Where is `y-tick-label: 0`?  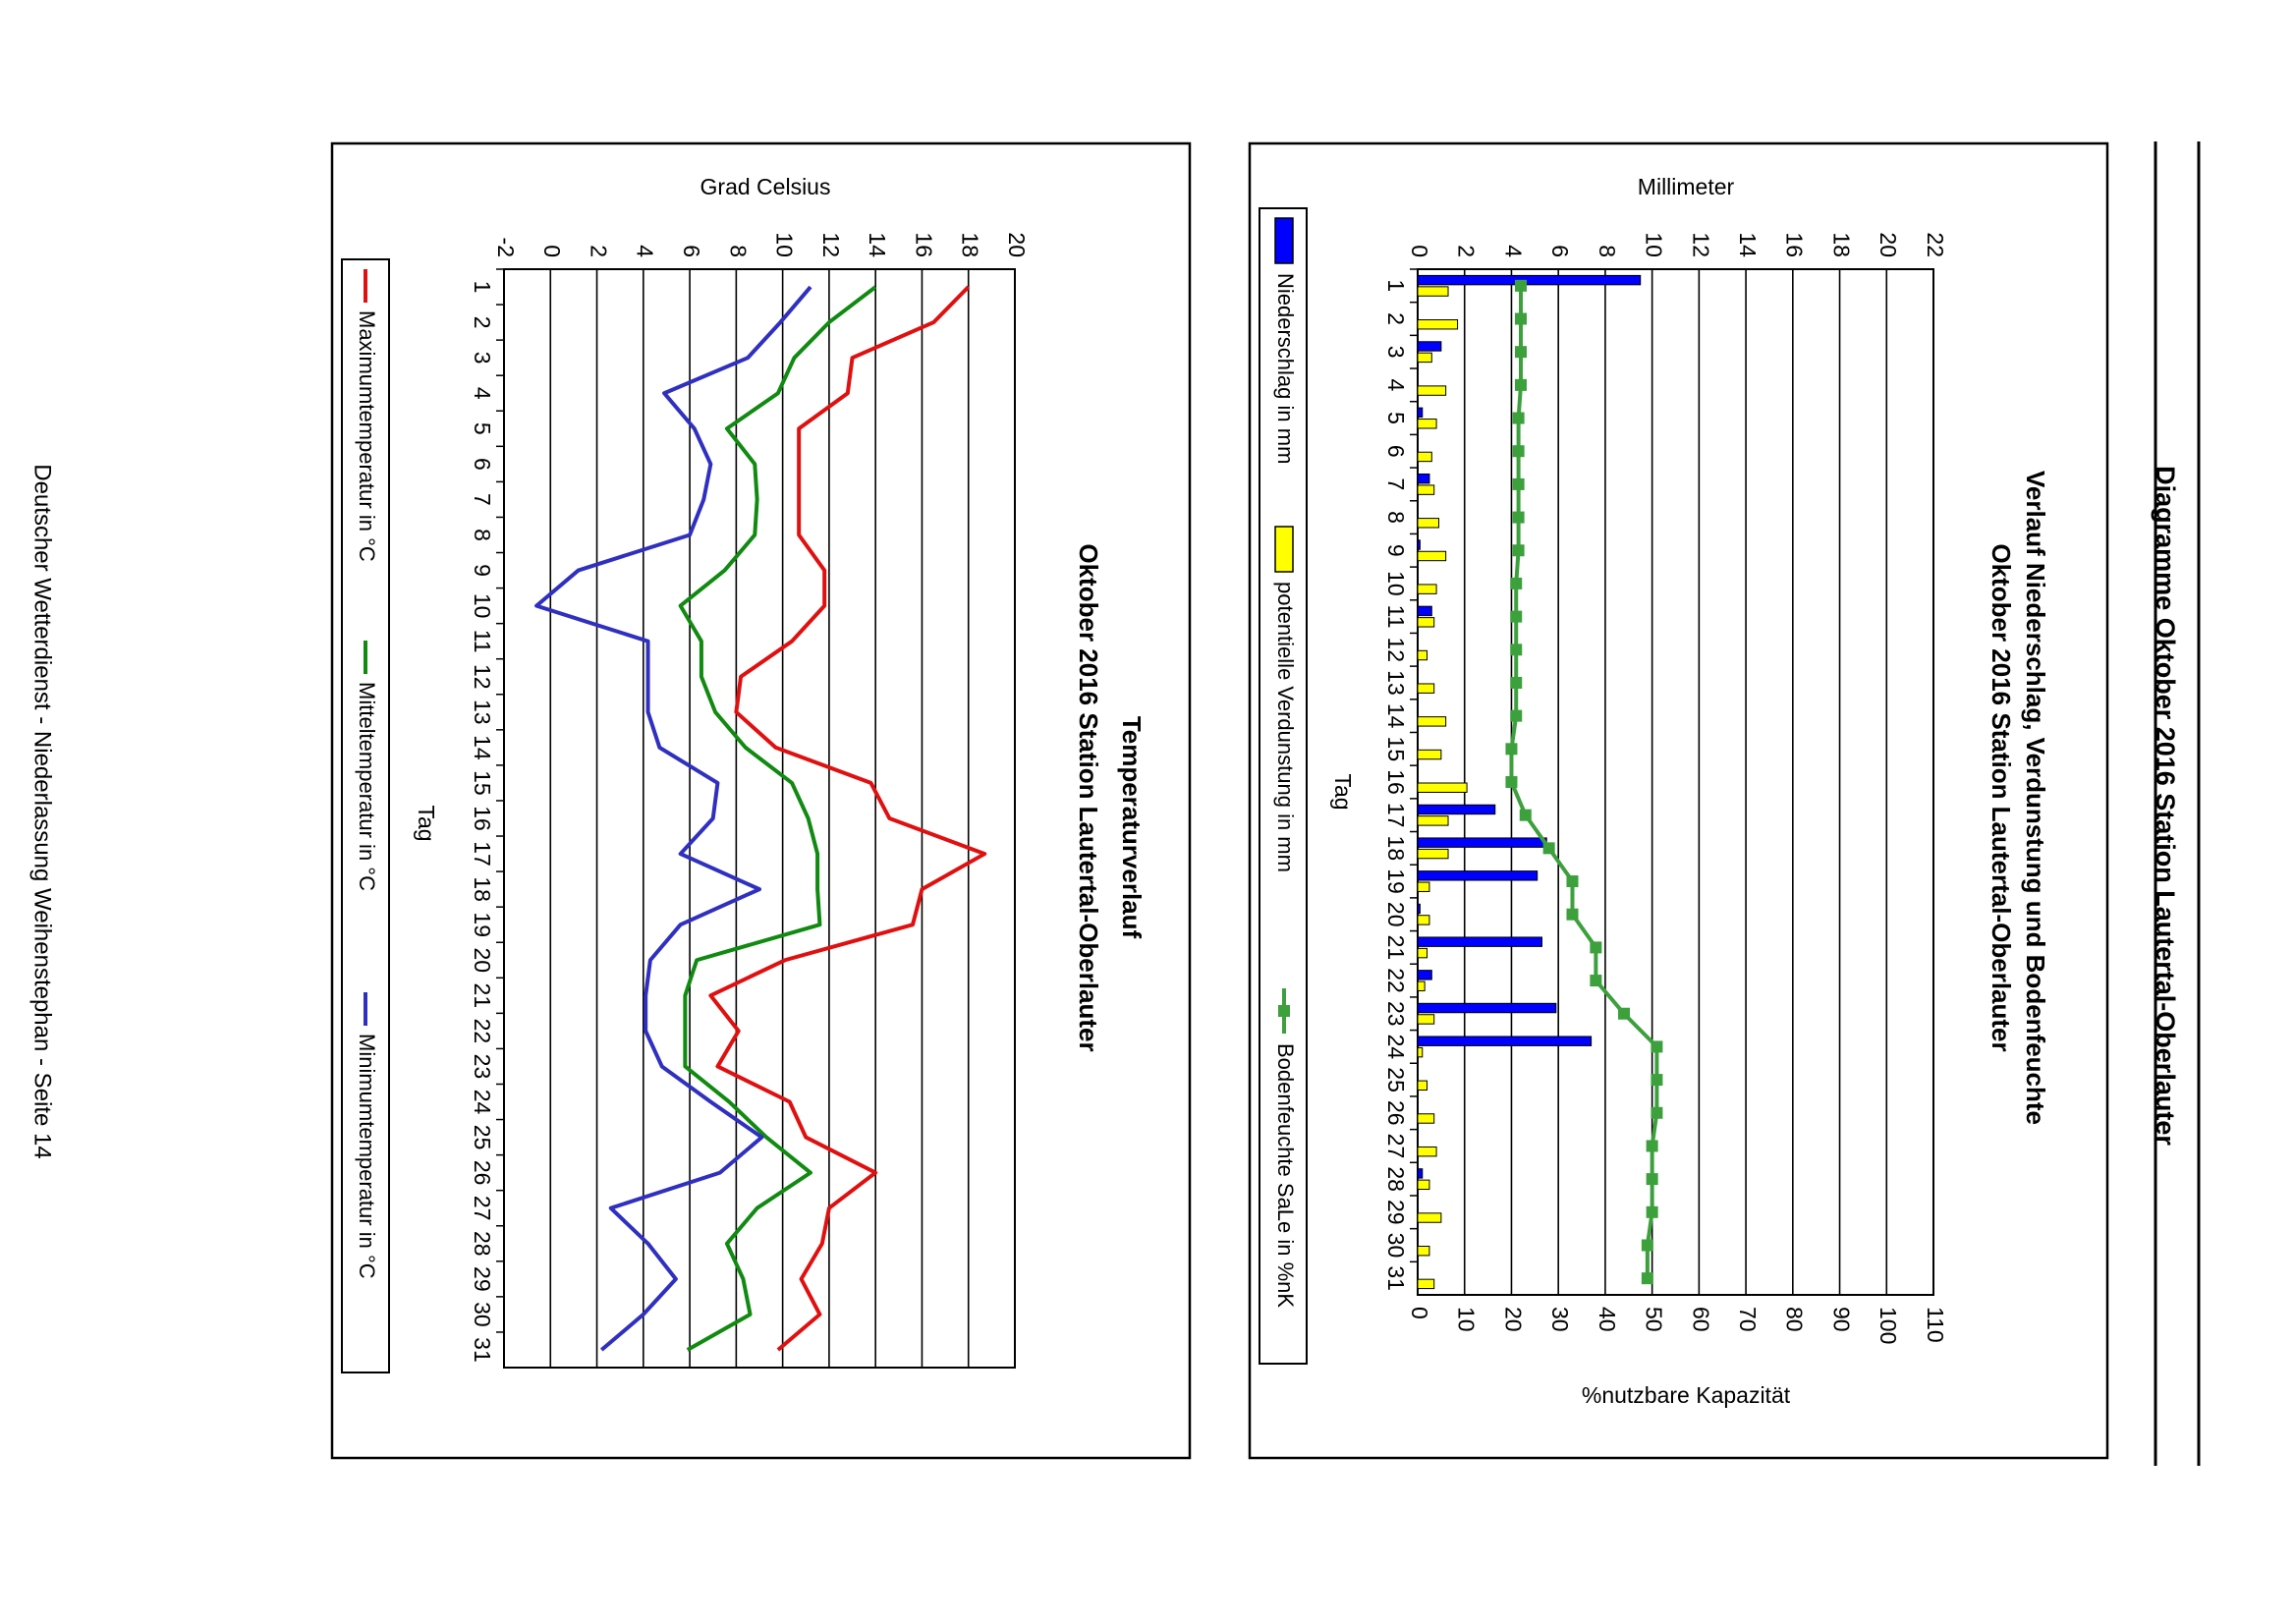 y-tick-label: 0 is located at coordinates (552, 251).